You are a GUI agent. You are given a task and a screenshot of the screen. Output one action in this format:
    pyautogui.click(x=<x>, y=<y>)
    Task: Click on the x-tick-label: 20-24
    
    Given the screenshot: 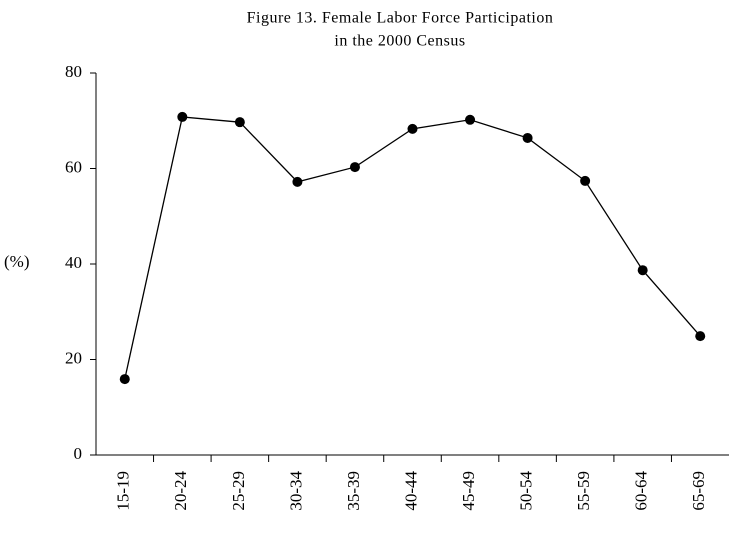 What is the action you would take?
    pyautogui.click(x=180, y=491)
    